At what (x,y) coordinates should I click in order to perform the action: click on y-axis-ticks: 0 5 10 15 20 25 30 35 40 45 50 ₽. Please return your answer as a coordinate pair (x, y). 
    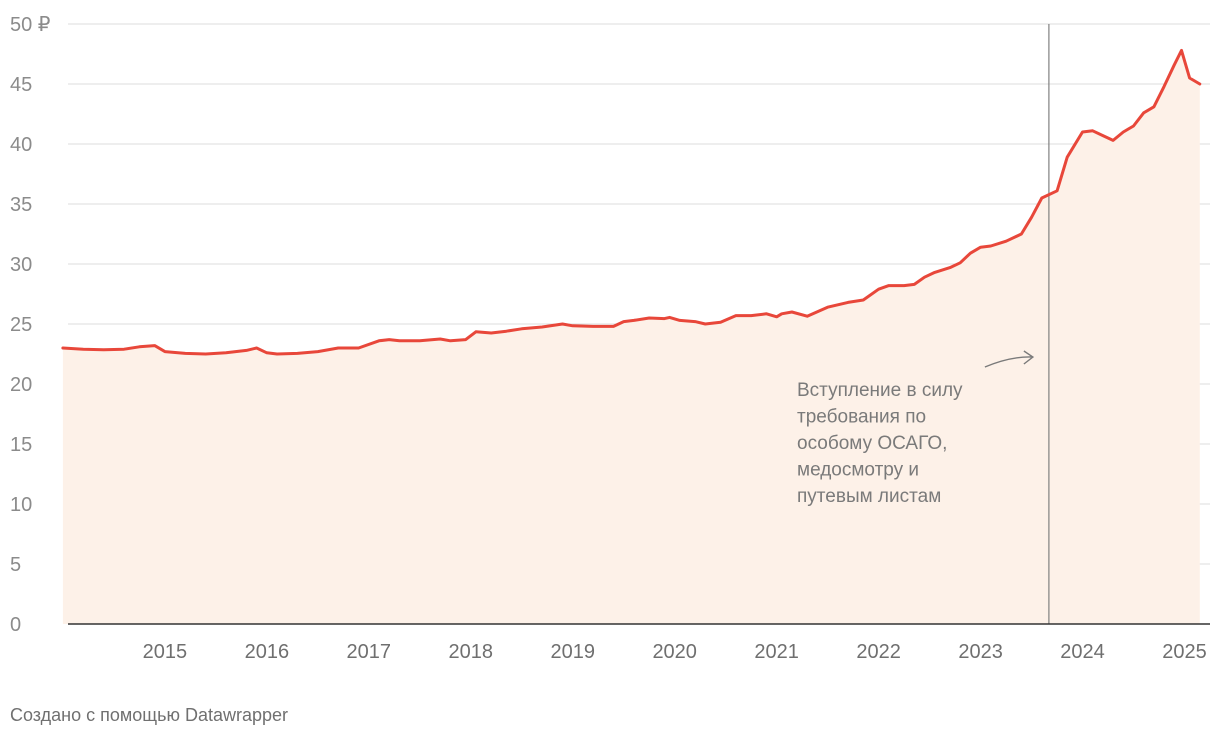
    Looking at the image, I should click on (30, 325).